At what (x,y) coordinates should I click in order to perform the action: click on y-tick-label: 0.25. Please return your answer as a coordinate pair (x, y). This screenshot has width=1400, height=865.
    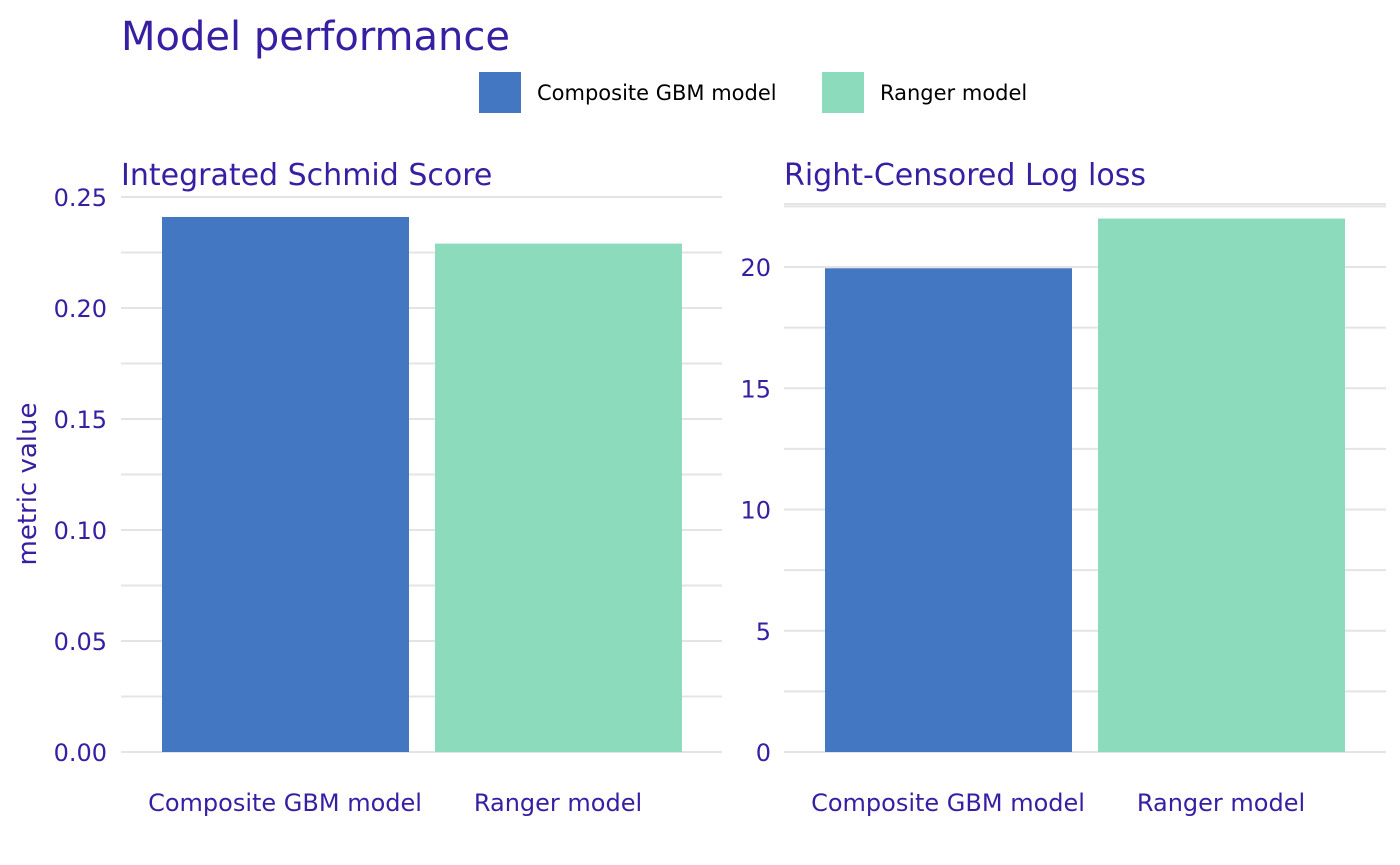
    Looking at the image, I should click on (80, 198).